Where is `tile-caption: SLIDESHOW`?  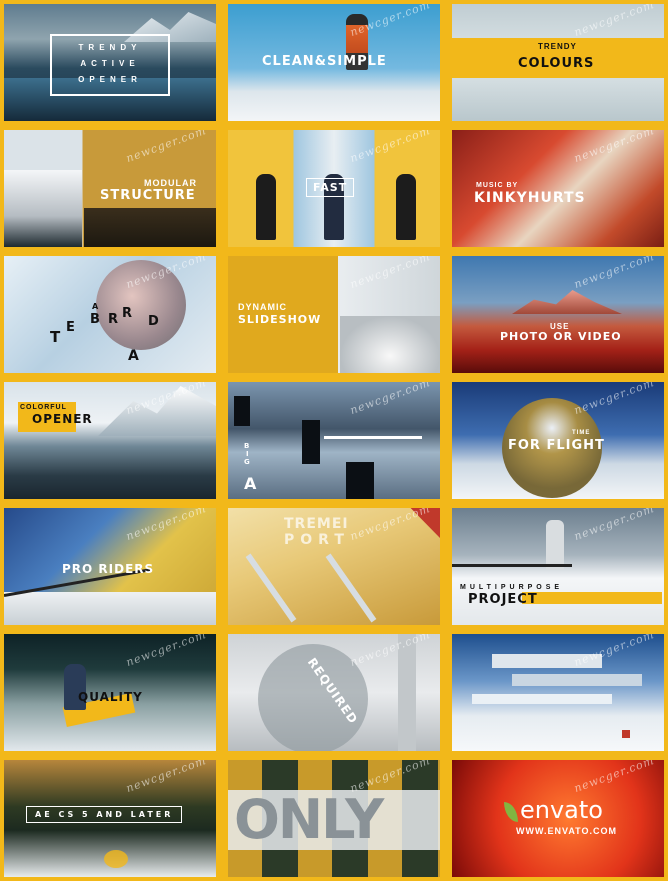
tile-caption: SLIDESHOW is located at coordinates (280, 319).